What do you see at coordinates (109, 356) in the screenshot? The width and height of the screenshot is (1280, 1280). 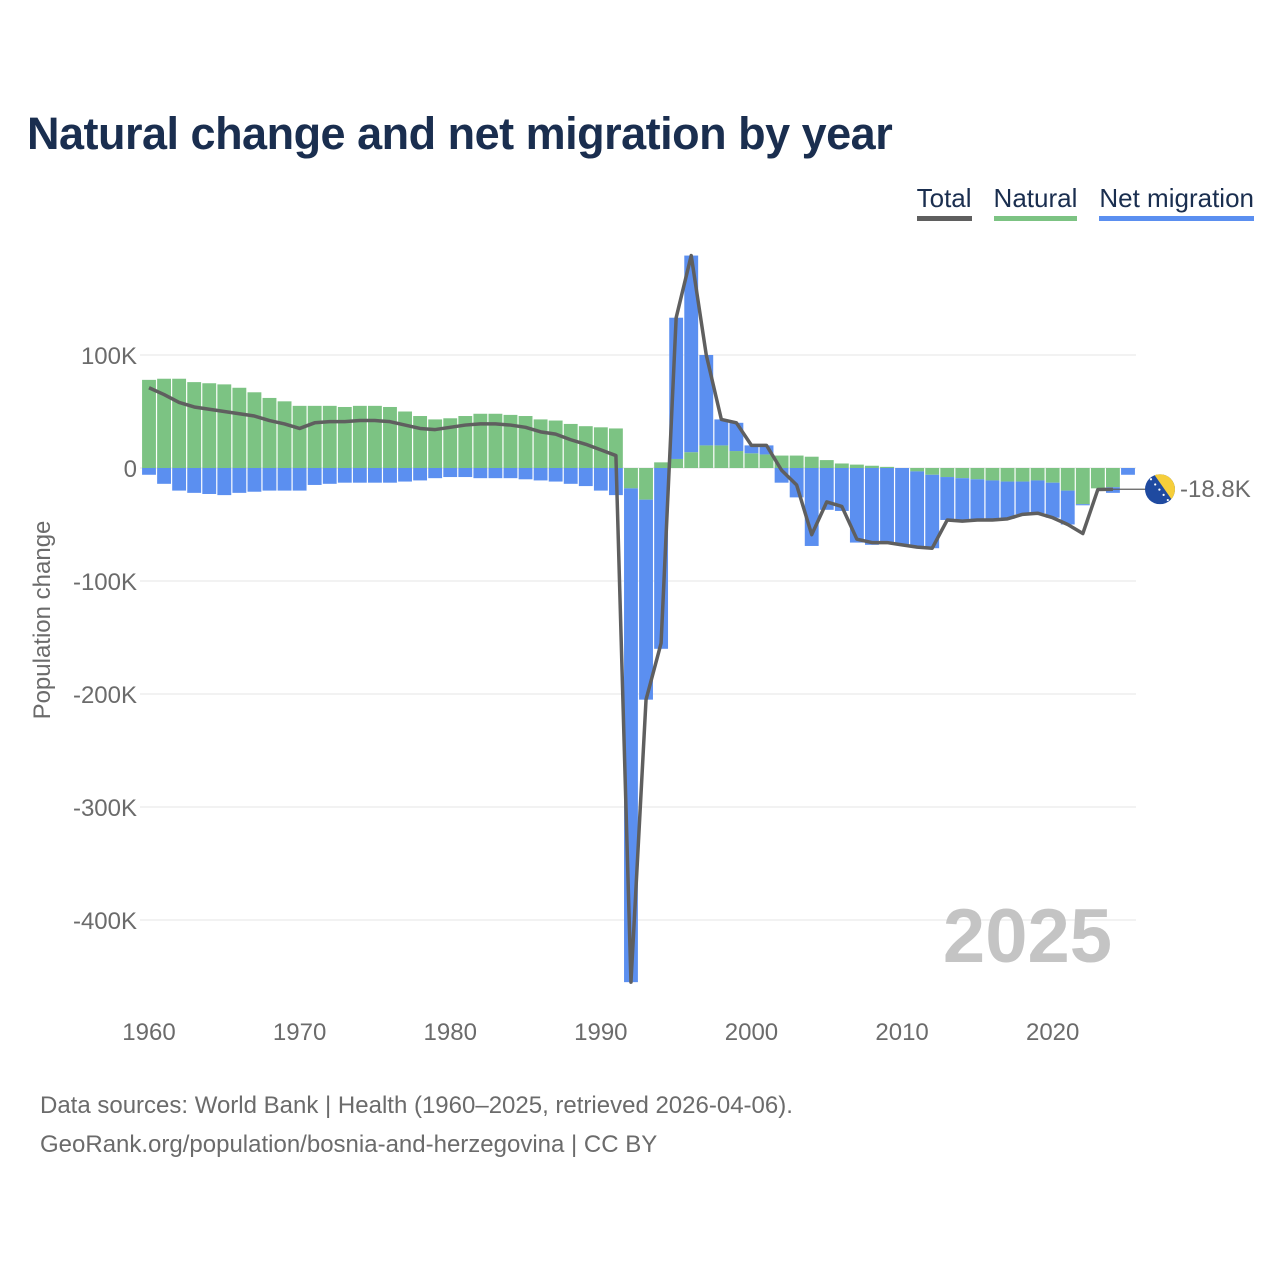 I see `y-tick-label: 100K` at bounding box center [109, 356].